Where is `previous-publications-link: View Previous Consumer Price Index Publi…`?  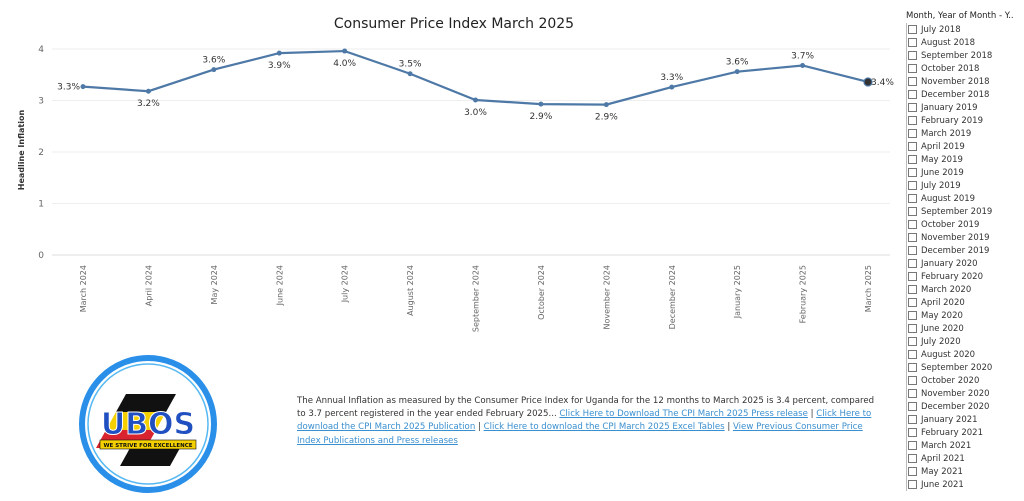 previous-publications-link: View Previous Consumer Price Index Publi… is located at coordinates (580, 434).